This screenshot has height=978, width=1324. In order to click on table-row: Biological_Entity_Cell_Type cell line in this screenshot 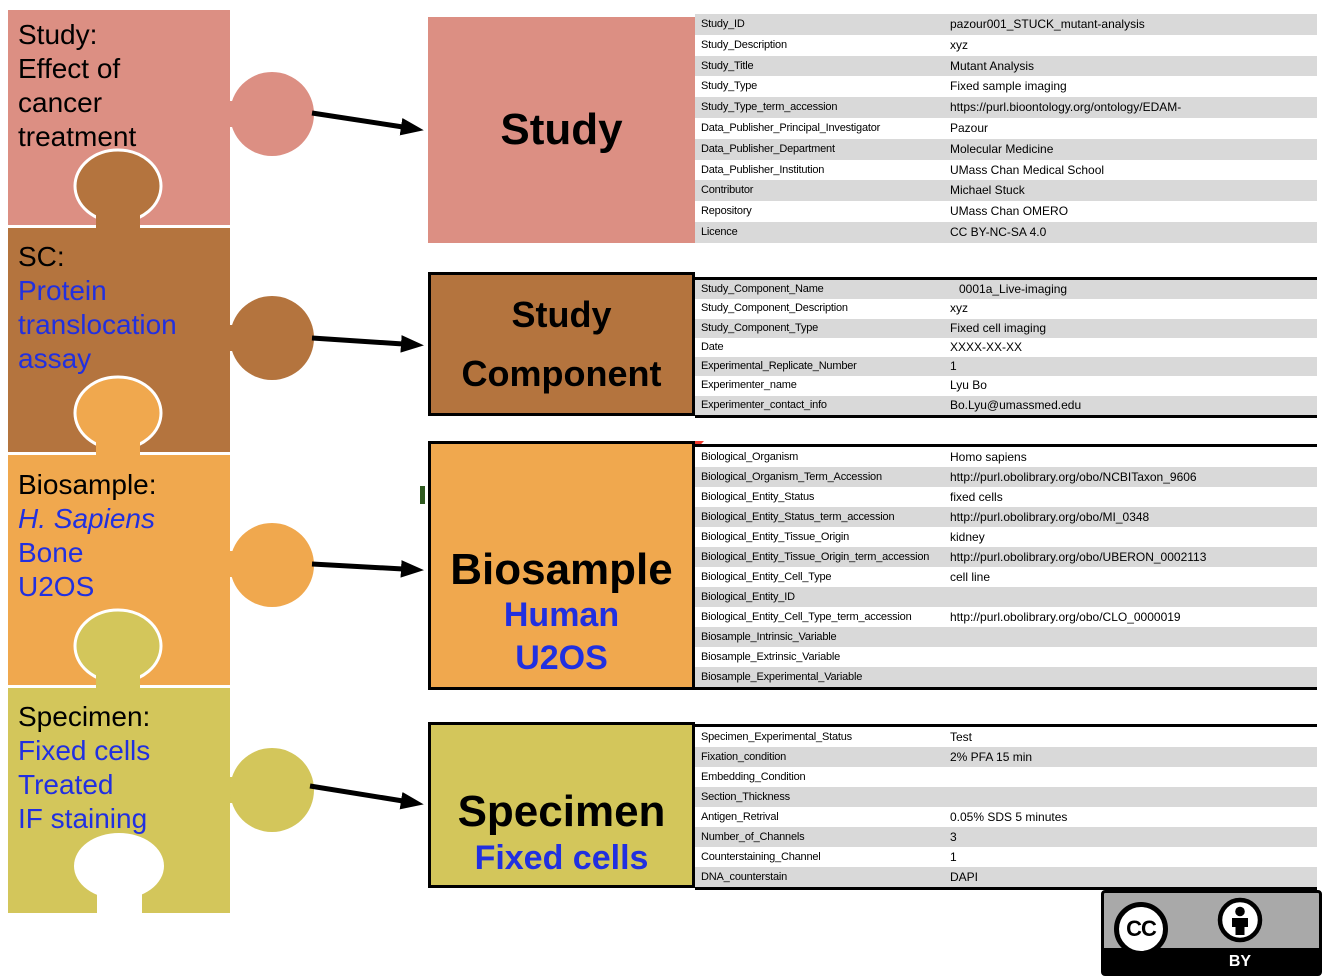, I will do `click(1006, 577)`.